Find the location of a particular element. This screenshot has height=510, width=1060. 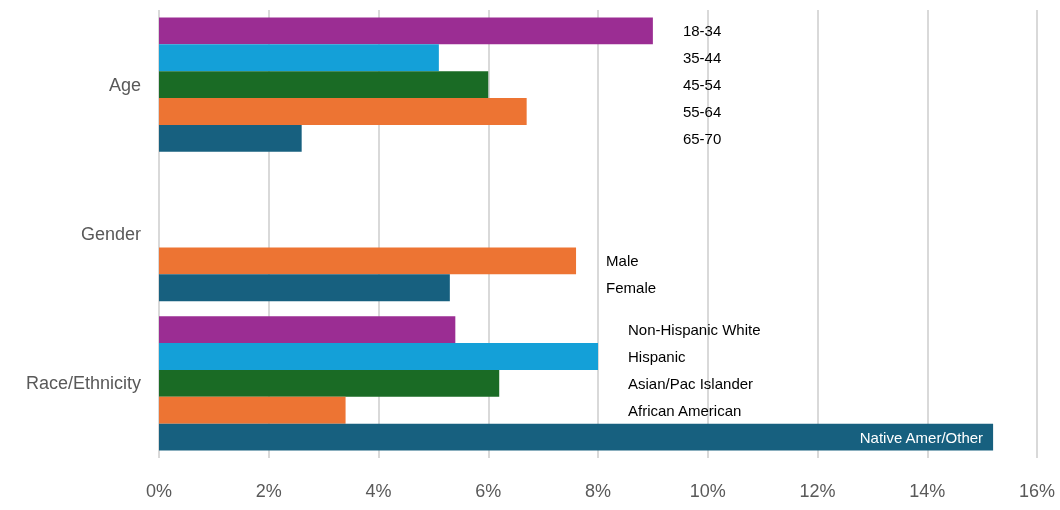

annotation: 35-44 is located at coordinates (702, 58).